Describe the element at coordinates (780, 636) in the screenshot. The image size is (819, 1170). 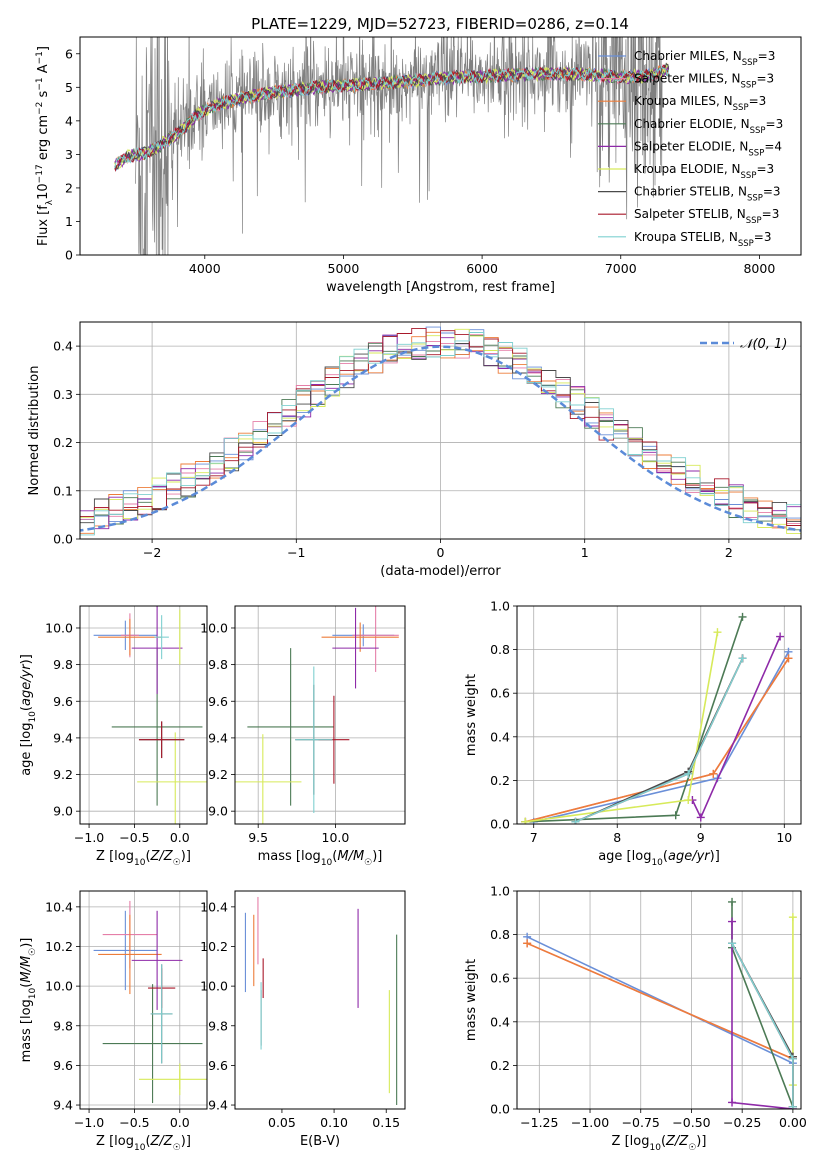
I see `mass-weight-marker-salpeter-elodie` at that location.